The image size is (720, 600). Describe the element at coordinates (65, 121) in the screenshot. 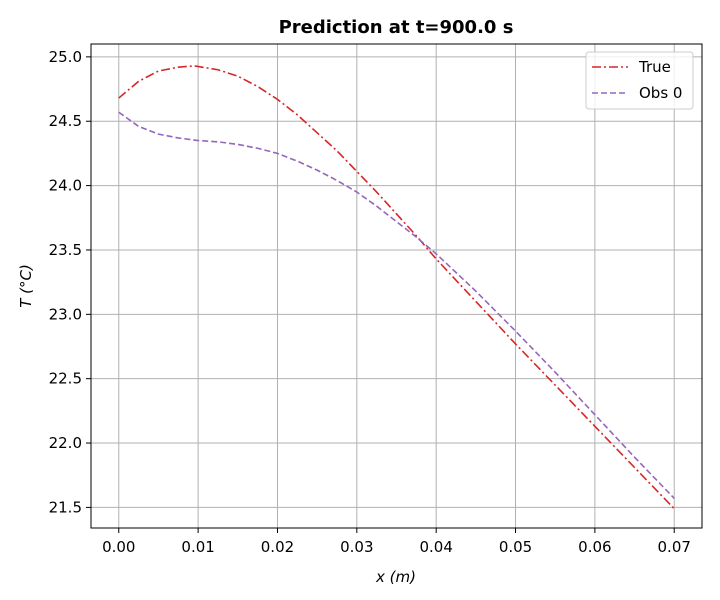

I see `y-tick-label: 24.5` at that location.